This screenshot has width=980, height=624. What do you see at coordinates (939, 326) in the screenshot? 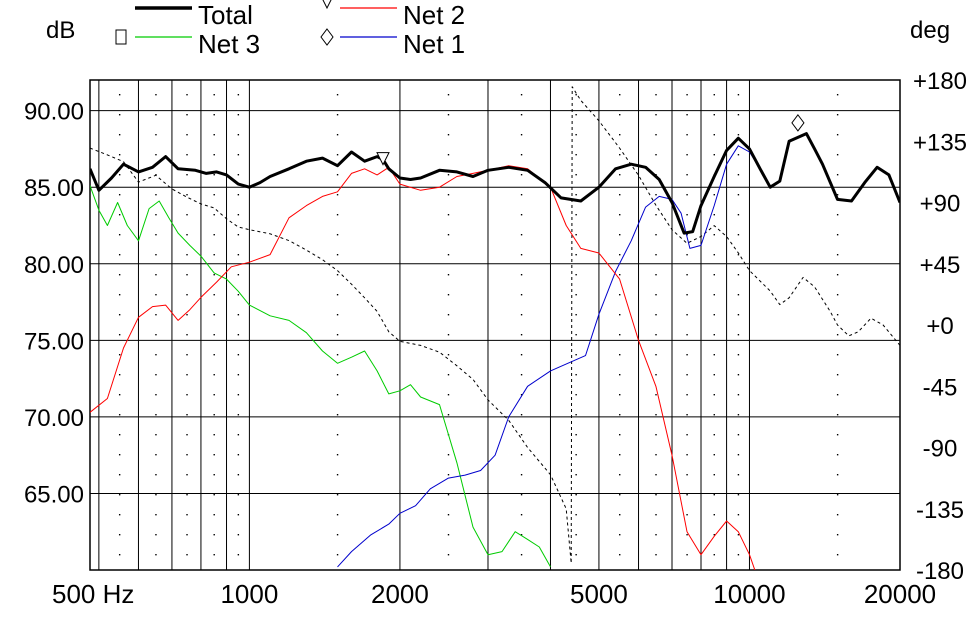
I see `y-right-tick-label: +0` at bounding box center [939, 326].